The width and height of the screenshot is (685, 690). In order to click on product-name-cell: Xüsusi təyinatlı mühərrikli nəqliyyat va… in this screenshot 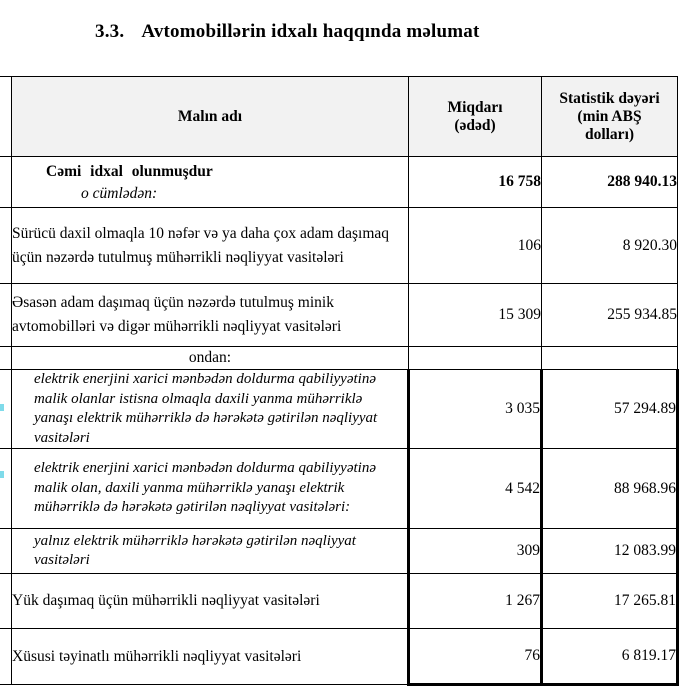, I will do `click(210, 656)`.